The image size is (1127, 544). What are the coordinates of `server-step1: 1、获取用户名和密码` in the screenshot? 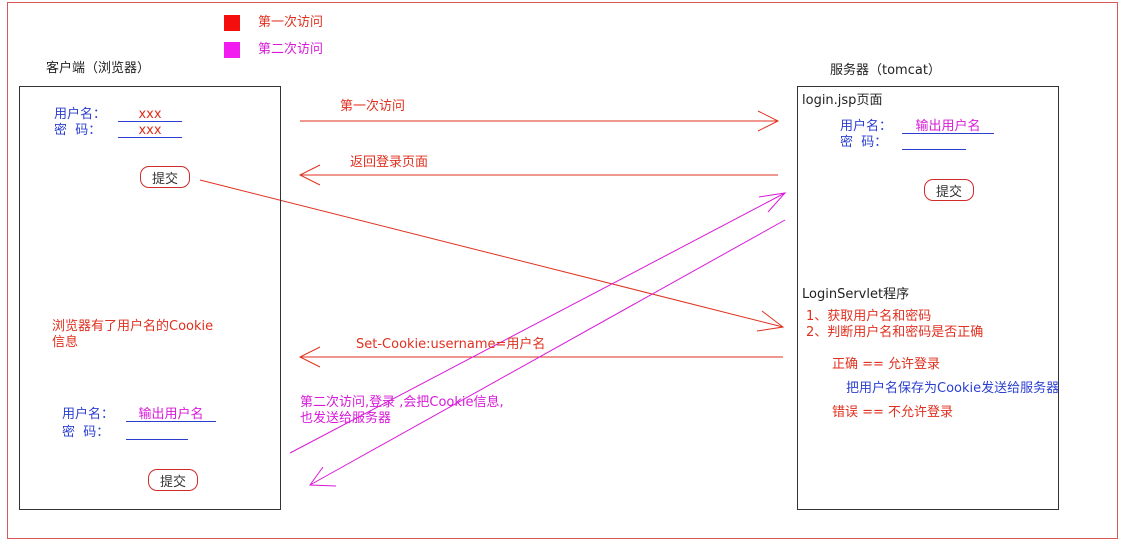 It's located at (869, 316).